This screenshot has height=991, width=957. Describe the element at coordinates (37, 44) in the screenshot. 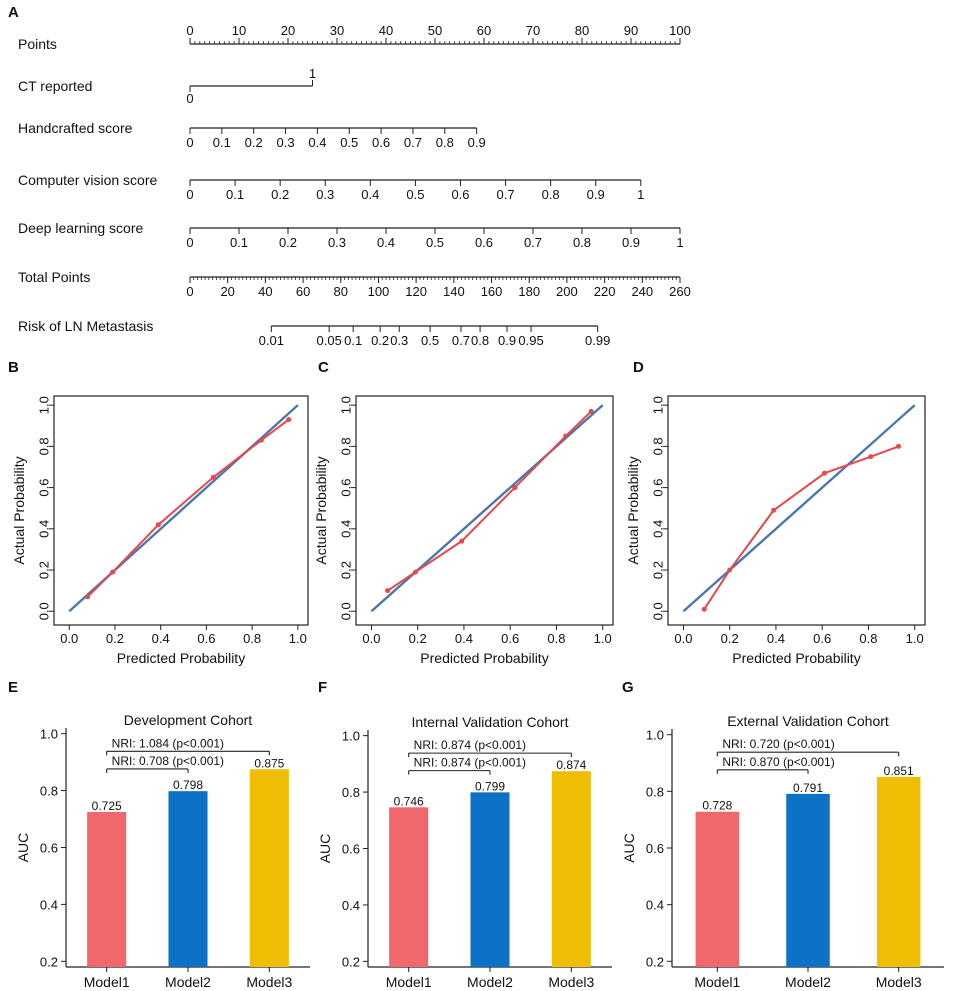

I see `nomogram-row-label: Points` at that location.